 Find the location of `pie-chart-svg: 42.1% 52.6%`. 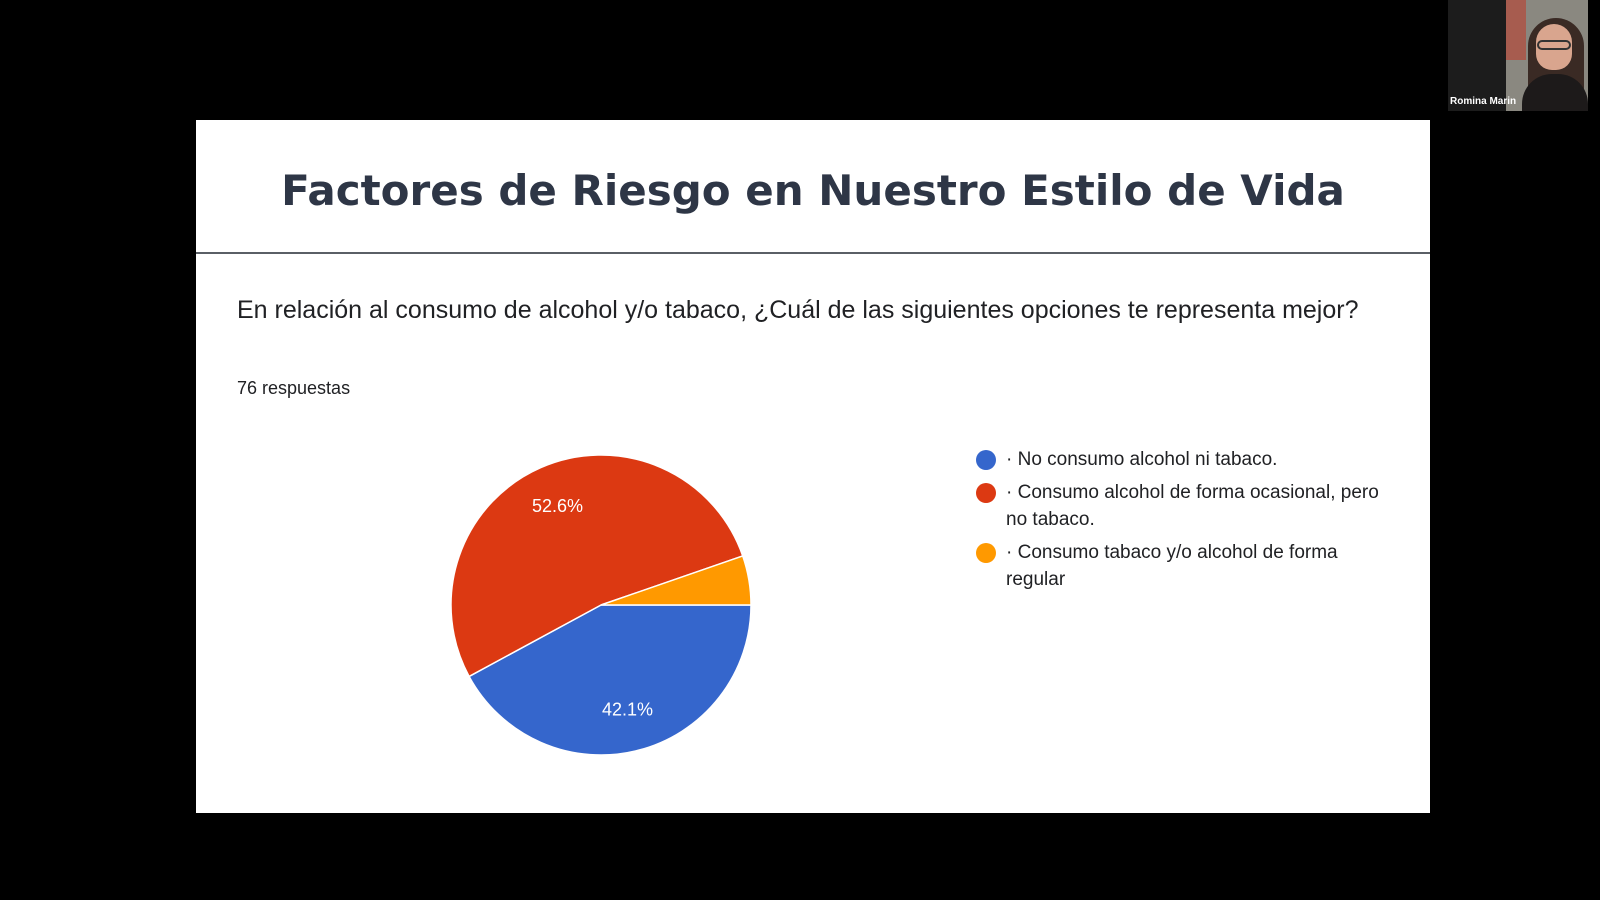

pie-chart-svg: 42.1% 52.6% is located at coordinates (601, 605).